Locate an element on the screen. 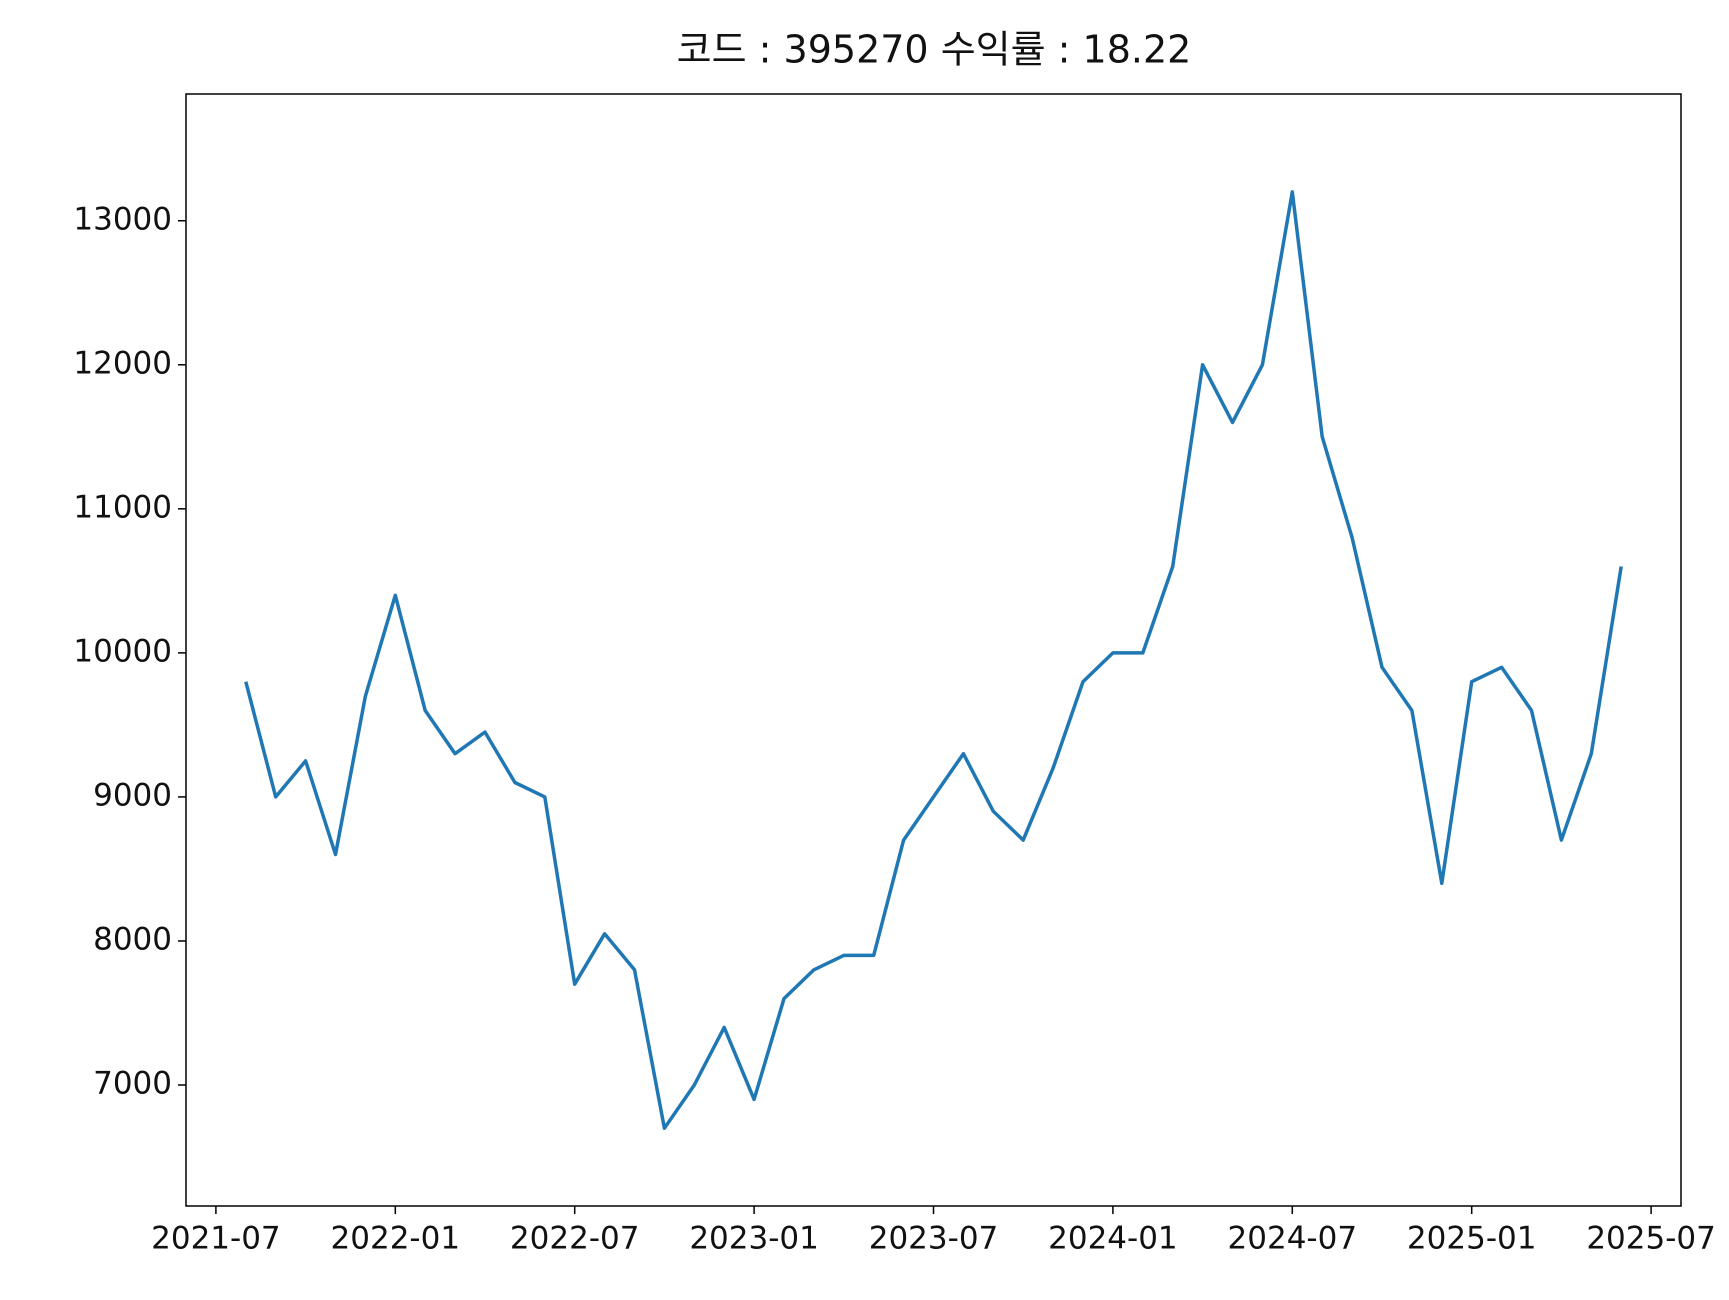 This screenshot has width=1729, height=1300. x-tick-label: 2023-01 is located at coordinates (754, 1239).